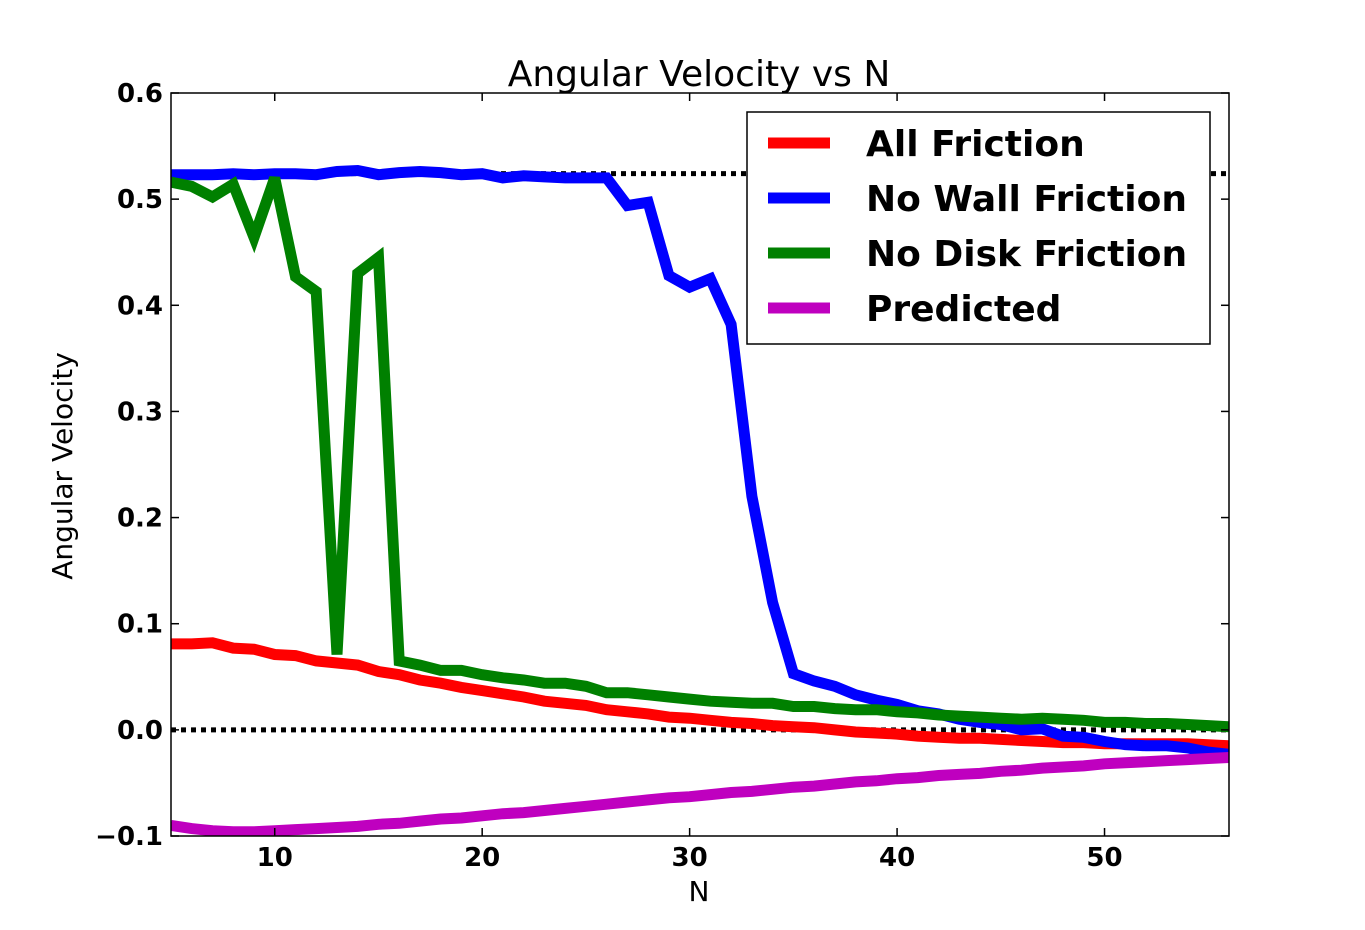  Describe the element at coordinates (140, 625) in the screenshot. I see `y-tick-label: 0.1` at that location.